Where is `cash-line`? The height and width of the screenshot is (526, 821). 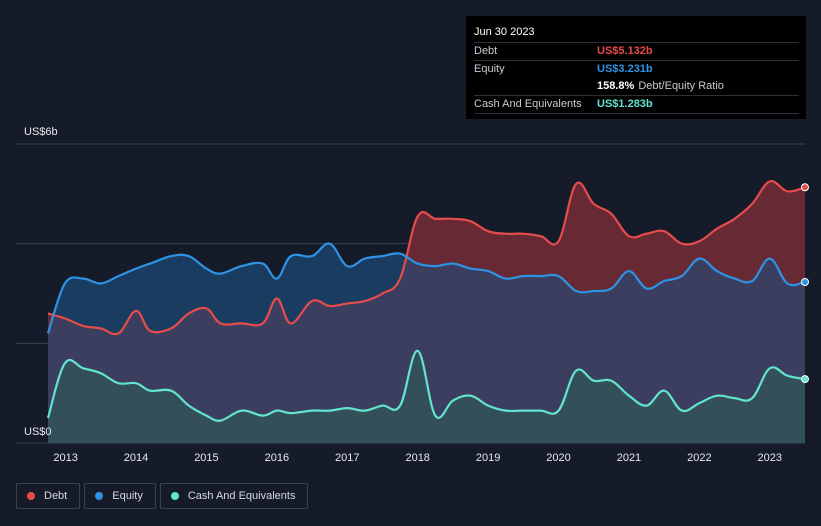 cash-line is located at coordinates (426, 385).